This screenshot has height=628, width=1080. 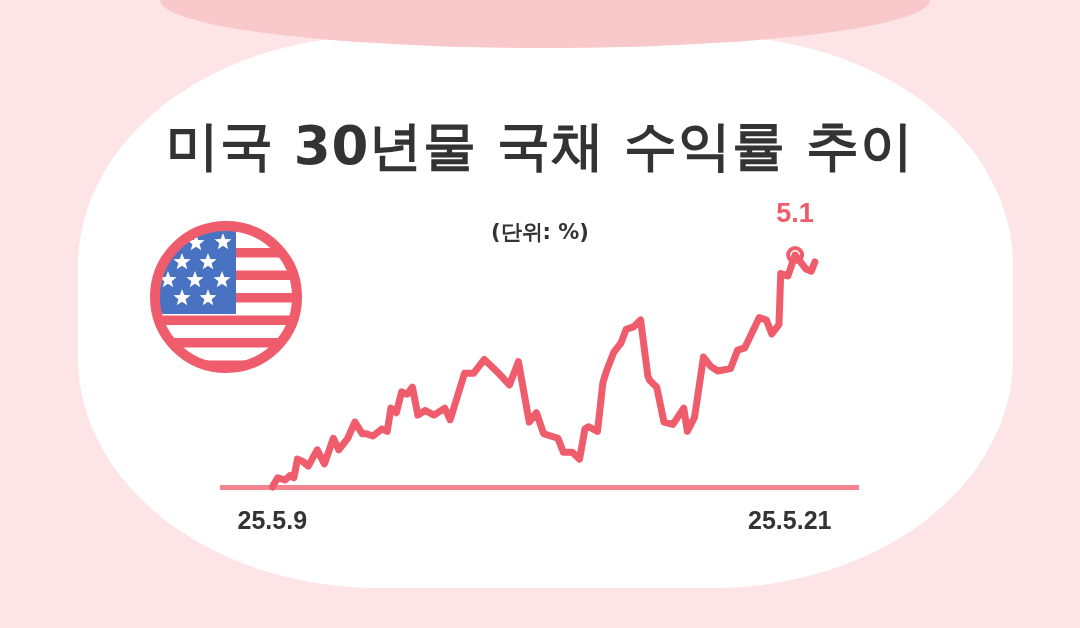 I want to click on chart-subtitle: (단위: %), so click(x=540, y=232).